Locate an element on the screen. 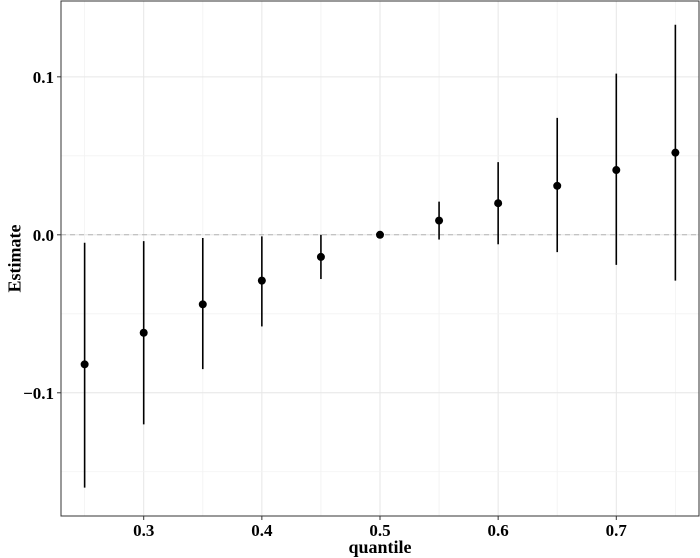  x-tick-label: 0.3 is located at coordinates (143, 530).